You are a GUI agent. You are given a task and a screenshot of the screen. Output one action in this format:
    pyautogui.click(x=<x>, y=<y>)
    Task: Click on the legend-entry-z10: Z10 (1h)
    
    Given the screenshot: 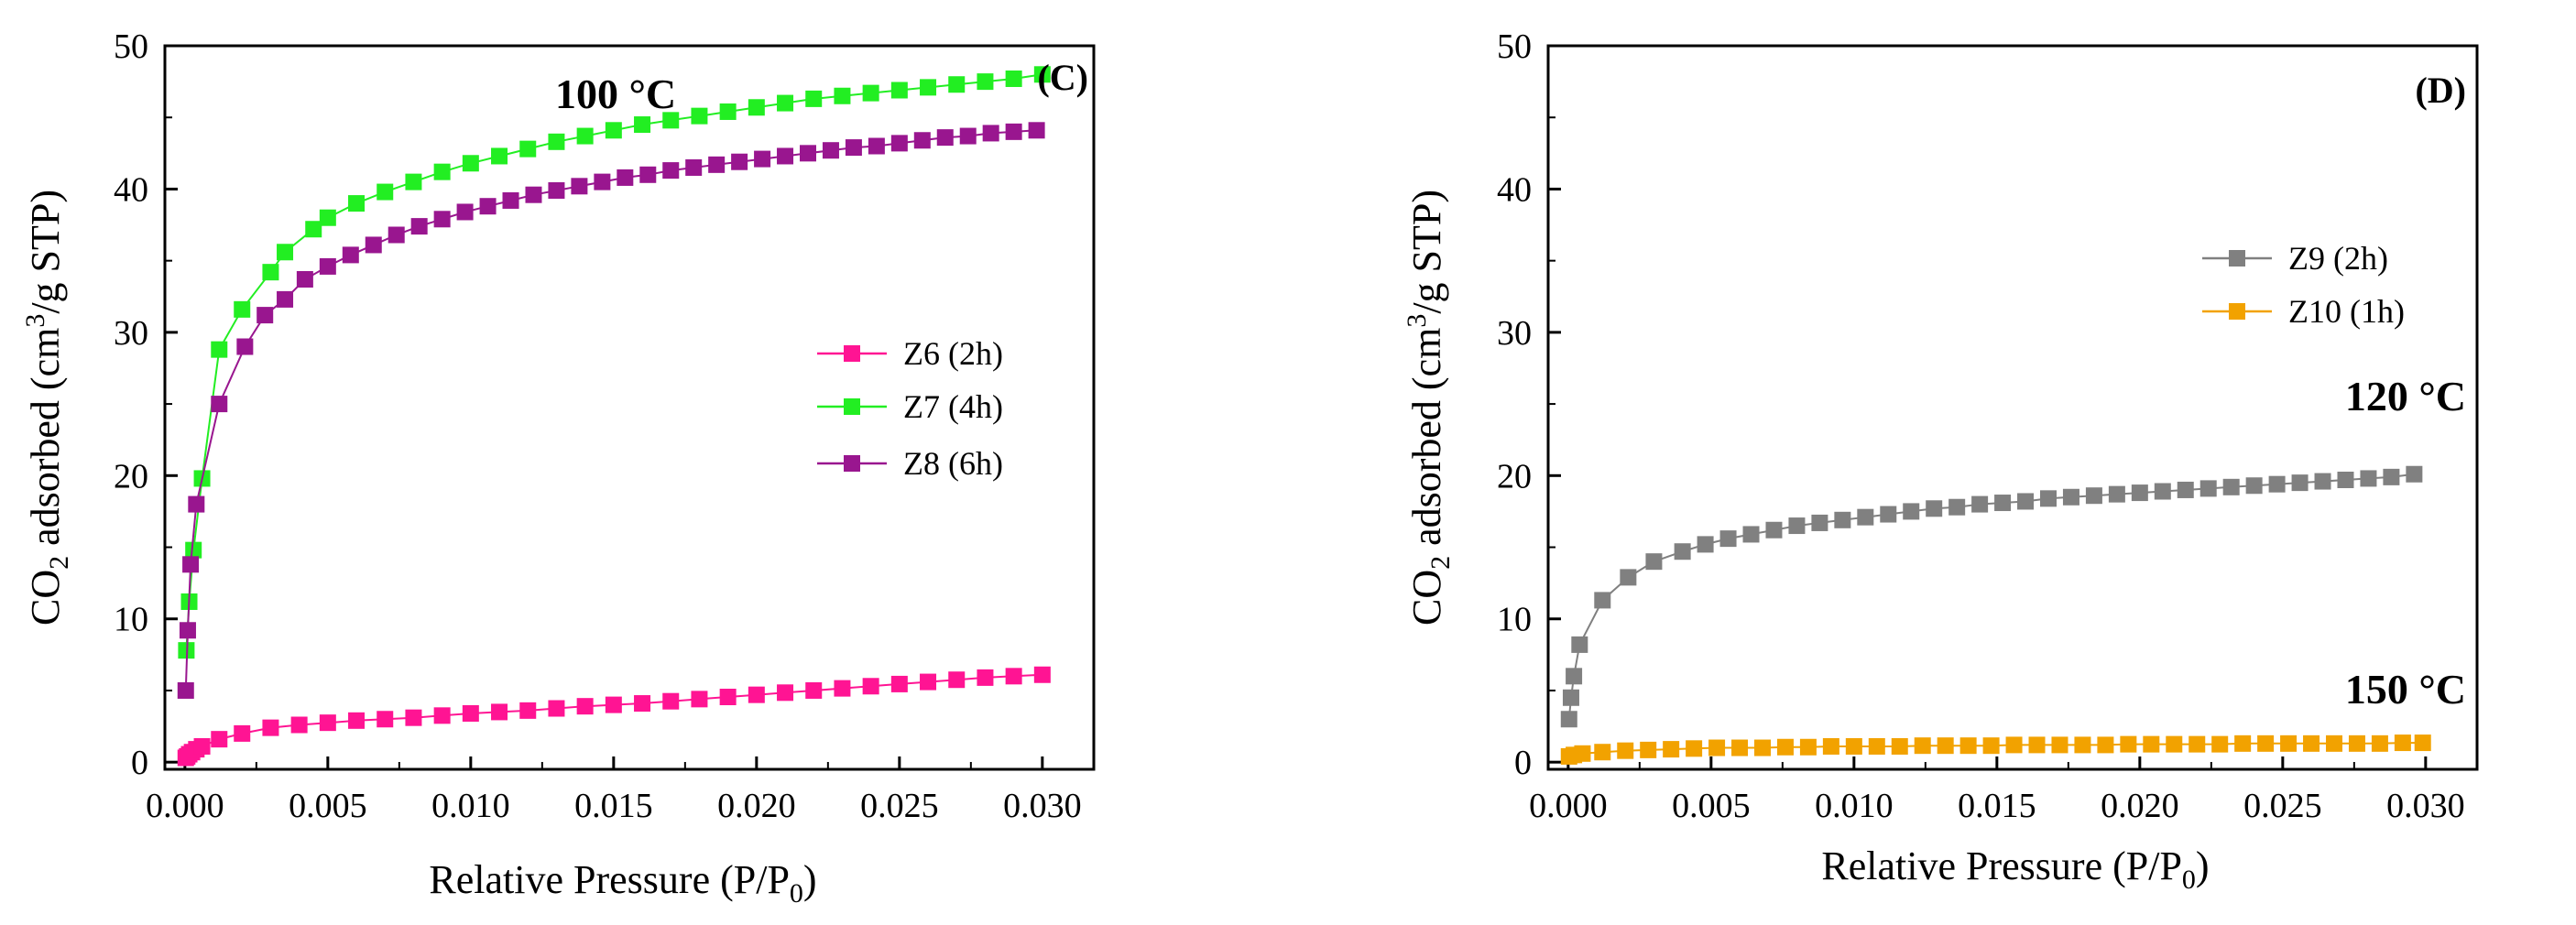 What is the action you would take?
    pyautogui.click(x=2303, y=311)
    